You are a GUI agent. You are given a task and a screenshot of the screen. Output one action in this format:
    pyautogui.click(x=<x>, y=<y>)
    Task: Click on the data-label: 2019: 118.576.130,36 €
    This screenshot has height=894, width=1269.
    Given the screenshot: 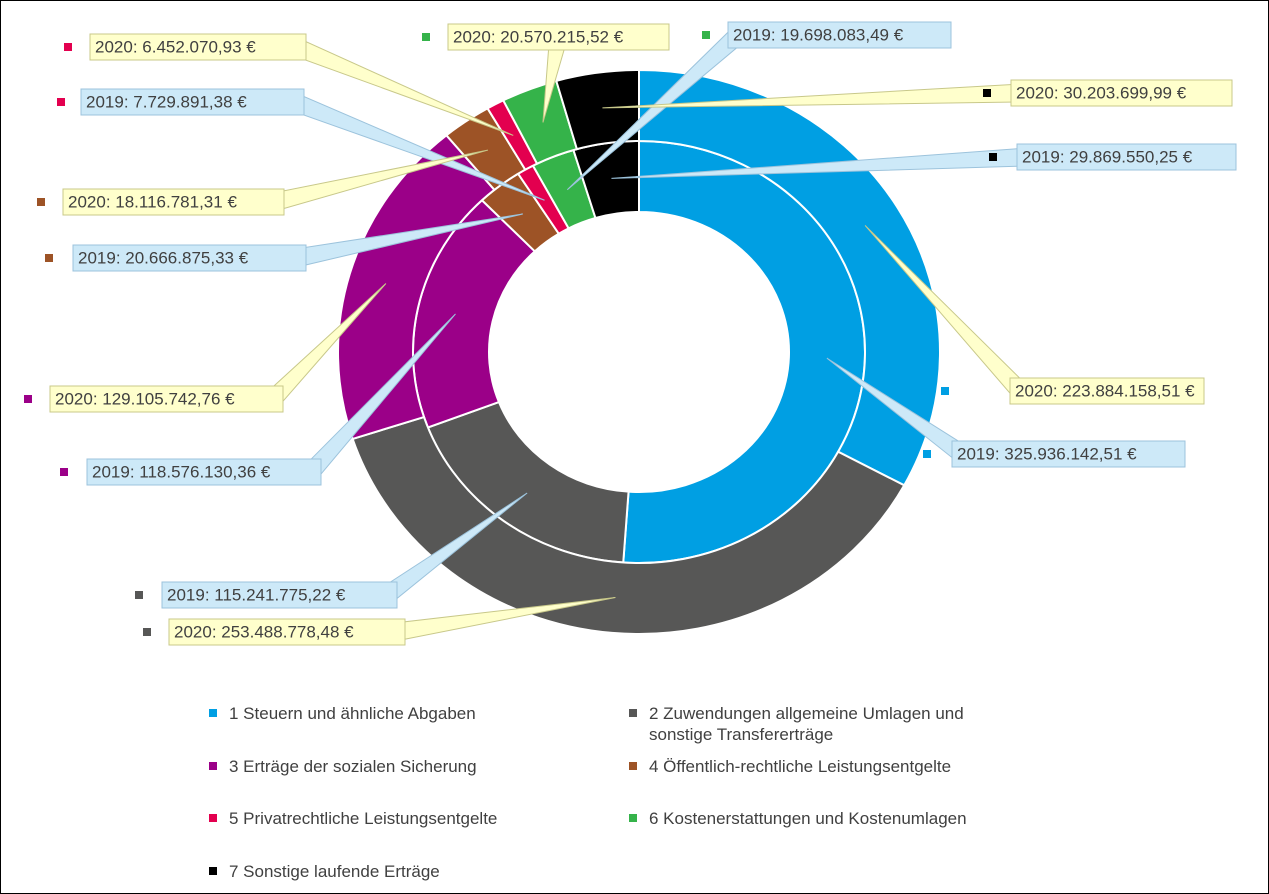 What is the action you would take?
    pyautogui.click(x=181, y=471)
    